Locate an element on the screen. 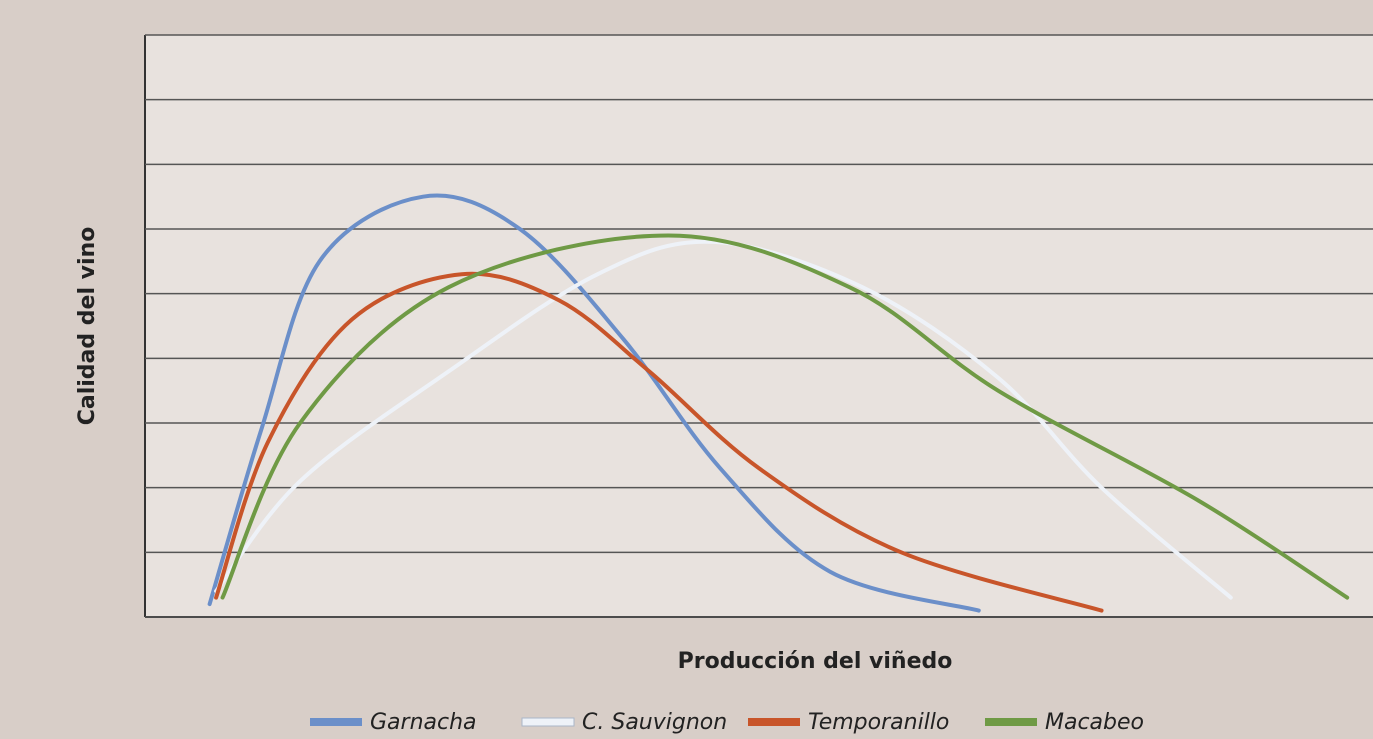  x-axis-label: Producción del viñedo is located at coordinates (815, 661).